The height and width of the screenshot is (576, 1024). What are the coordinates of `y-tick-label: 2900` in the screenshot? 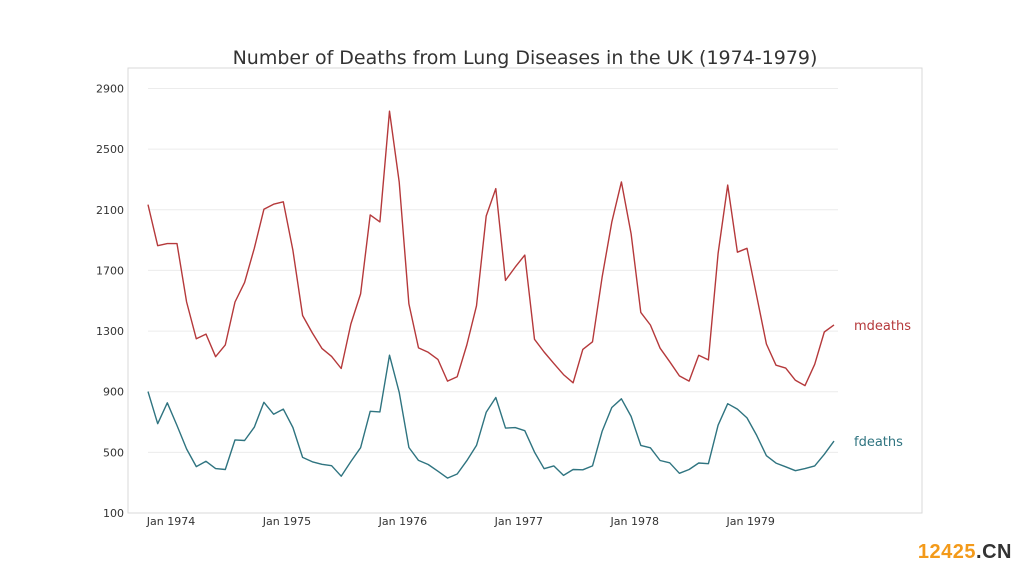 It's located at (110, 89).